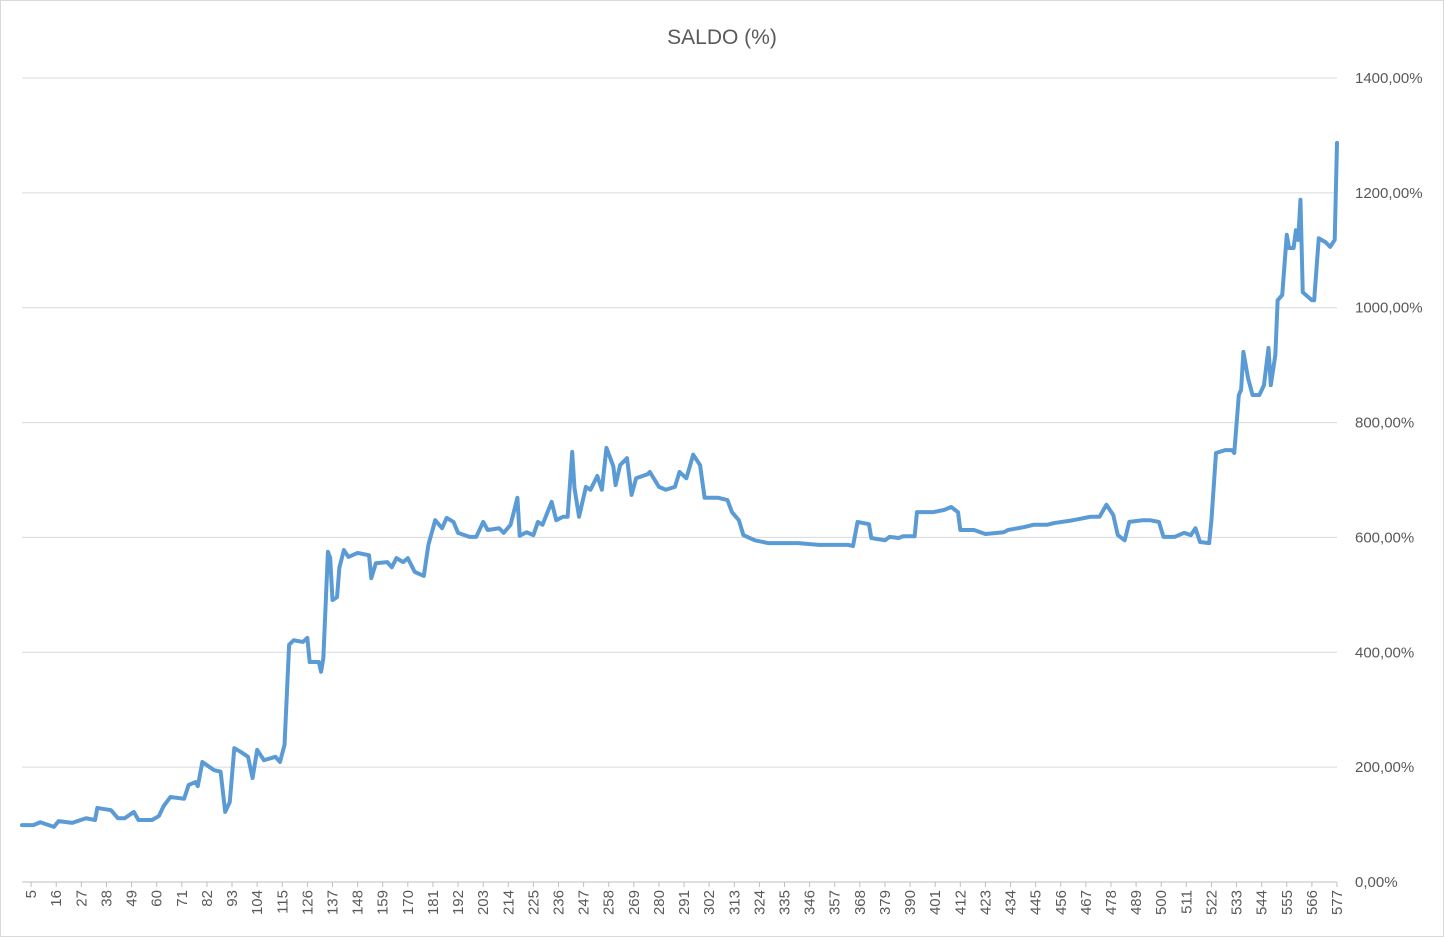 Image resolution: width=1444 pixels, height=937 pixels. Describe the element at coordinates (1389, 308) in the screenshot. I see `y-tick-label: 1000,00%` at that location.